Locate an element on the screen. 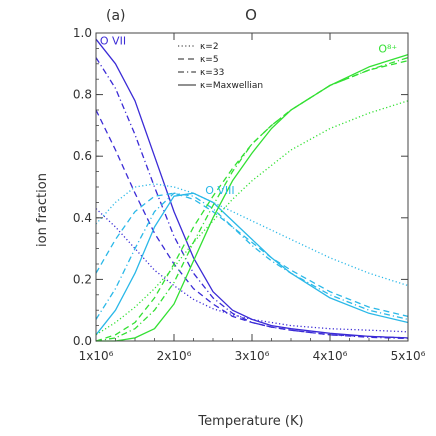 The image size is (436, 436). panel-label: (a) is located at coordinates (116, 16).